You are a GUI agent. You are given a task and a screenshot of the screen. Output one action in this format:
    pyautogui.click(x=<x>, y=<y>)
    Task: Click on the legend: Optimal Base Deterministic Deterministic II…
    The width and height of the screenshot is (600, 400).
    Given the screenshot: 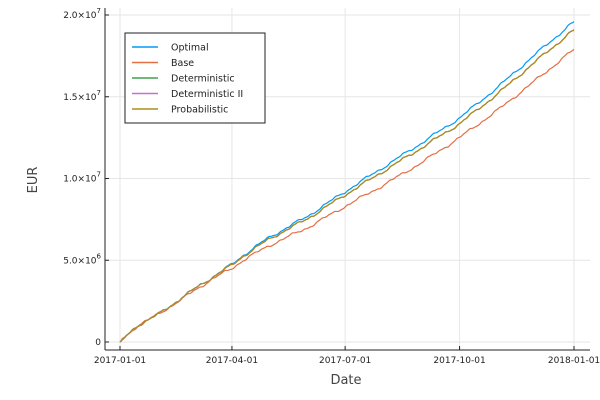 What is the action you would take?
    pyautogui.click(x=195, y=78)
    